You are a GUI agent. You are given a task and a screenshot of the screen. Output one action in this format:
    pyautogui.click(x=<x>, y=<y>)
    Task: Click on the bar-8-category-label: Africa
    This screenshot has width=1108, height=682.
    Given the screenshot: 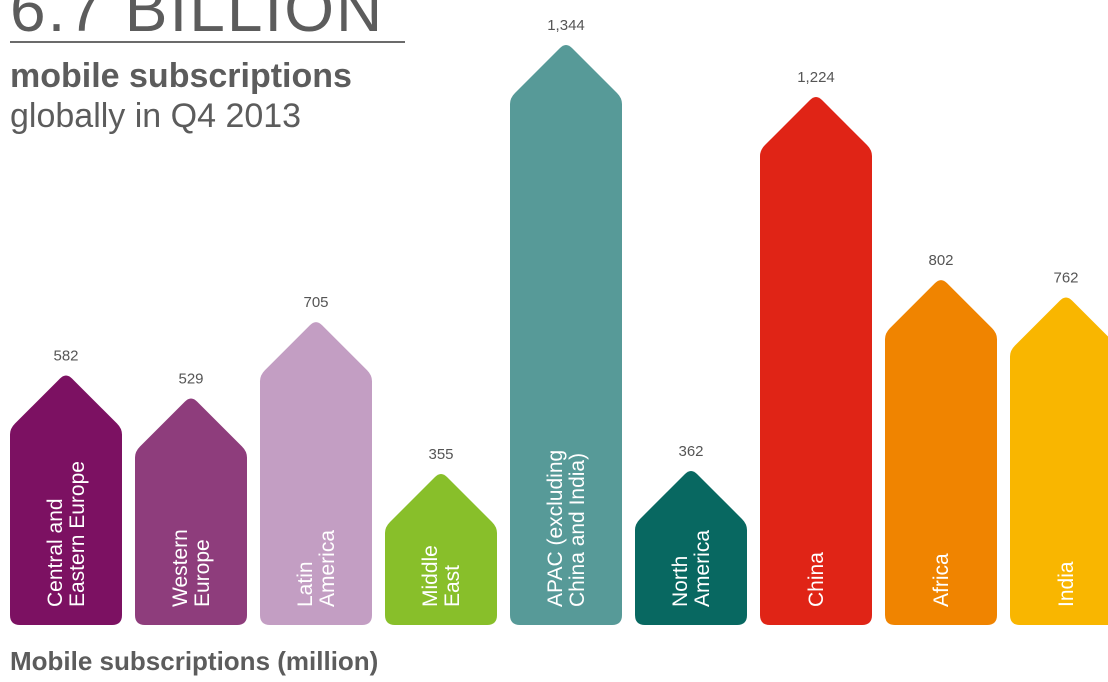 What is the action you would take?
    pyautogui.click(x=941, y=580)
    